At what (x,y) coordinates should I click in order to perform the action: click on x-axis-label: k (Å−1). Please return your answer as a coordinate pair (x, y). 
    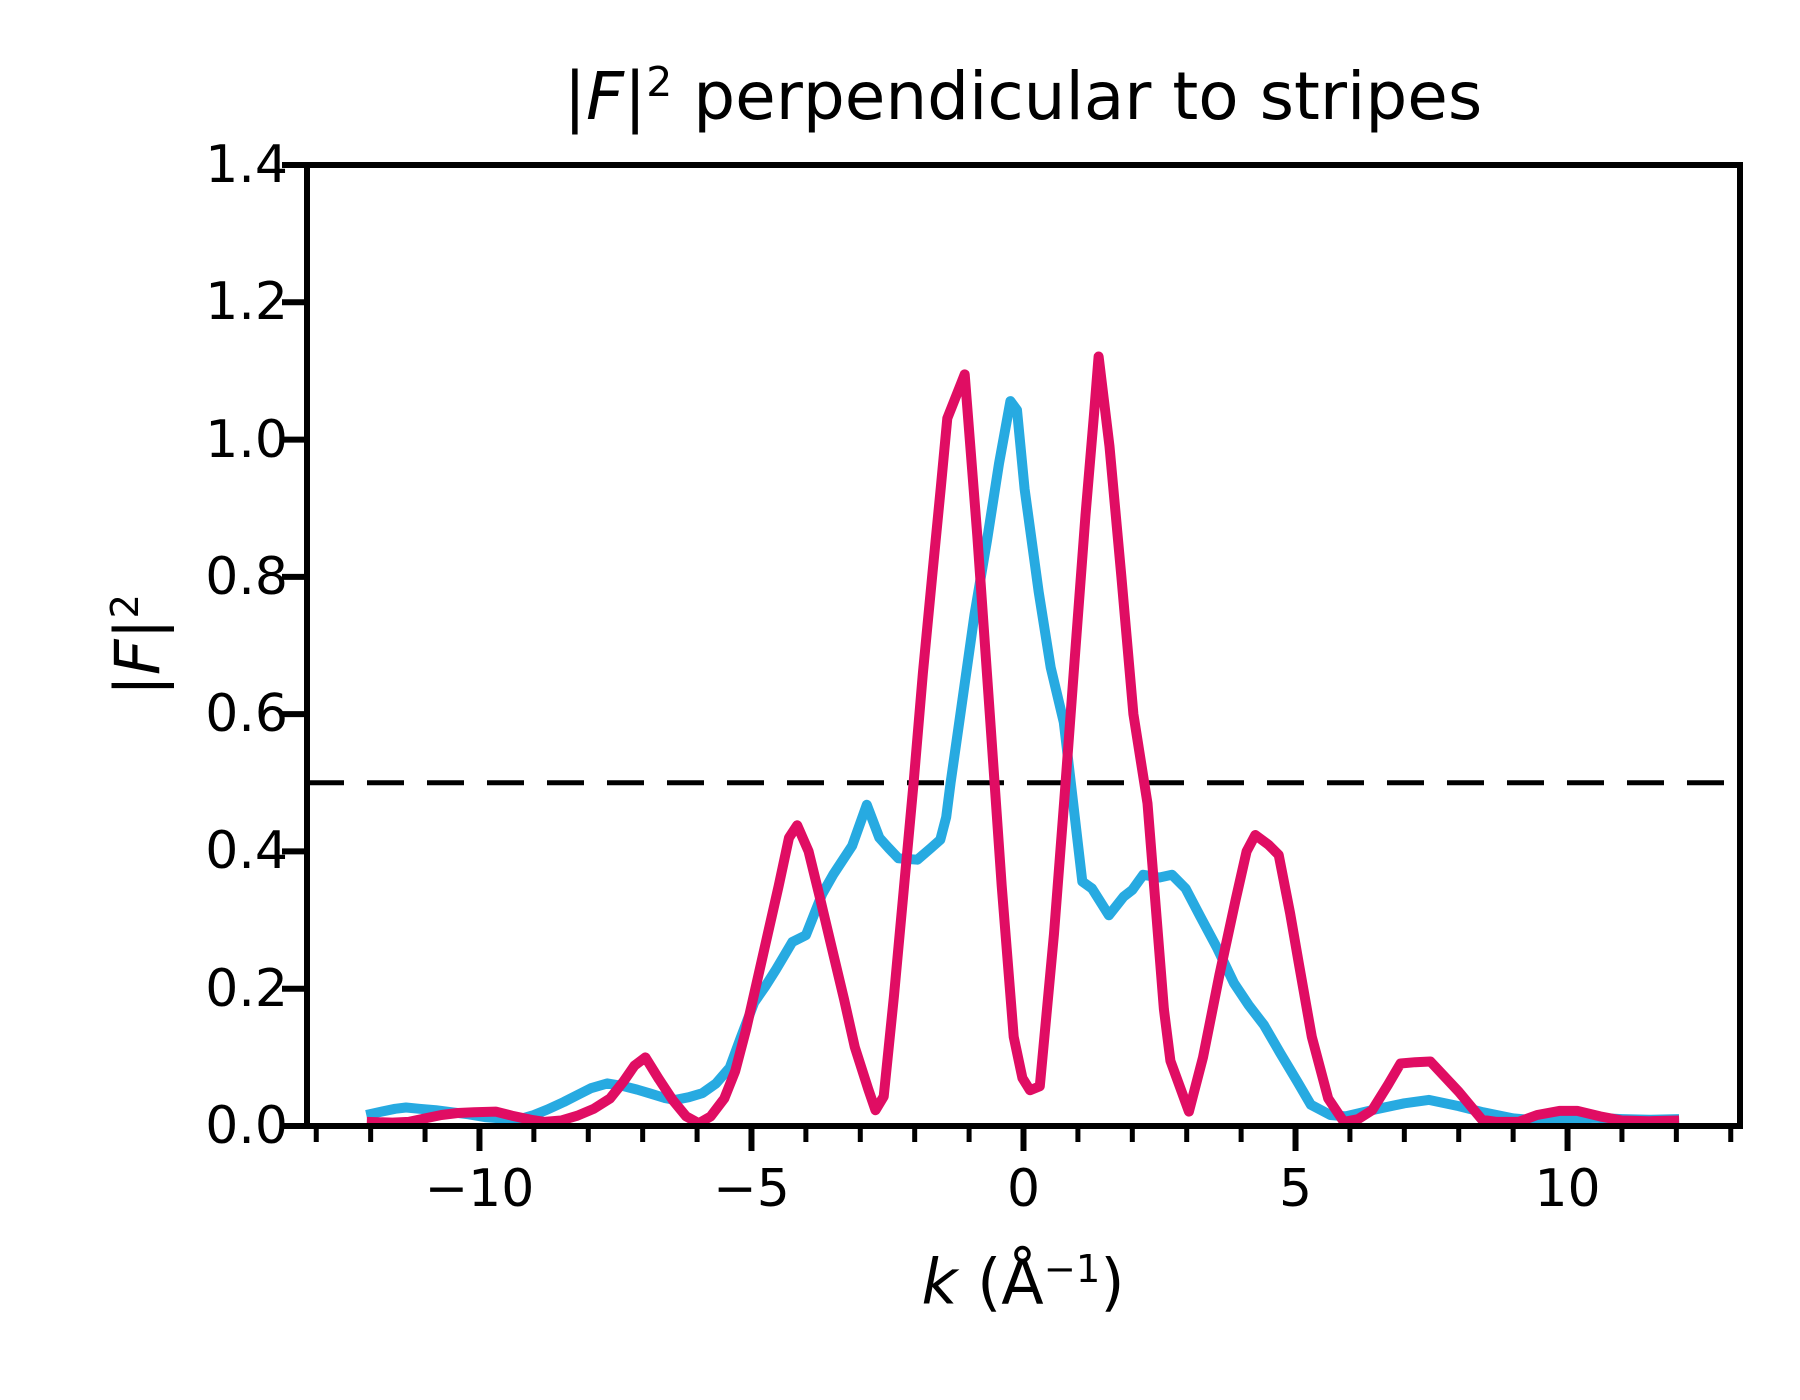
    Looking at the image, I should click on (1022, 1282).